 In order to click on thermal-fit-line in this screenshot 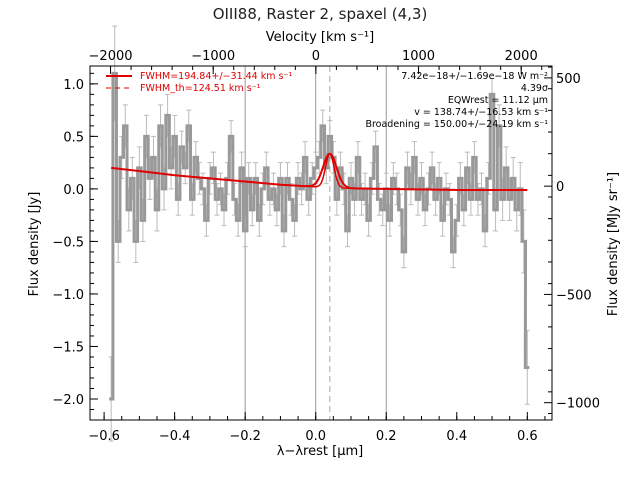, I will do `click(329, 171)`.